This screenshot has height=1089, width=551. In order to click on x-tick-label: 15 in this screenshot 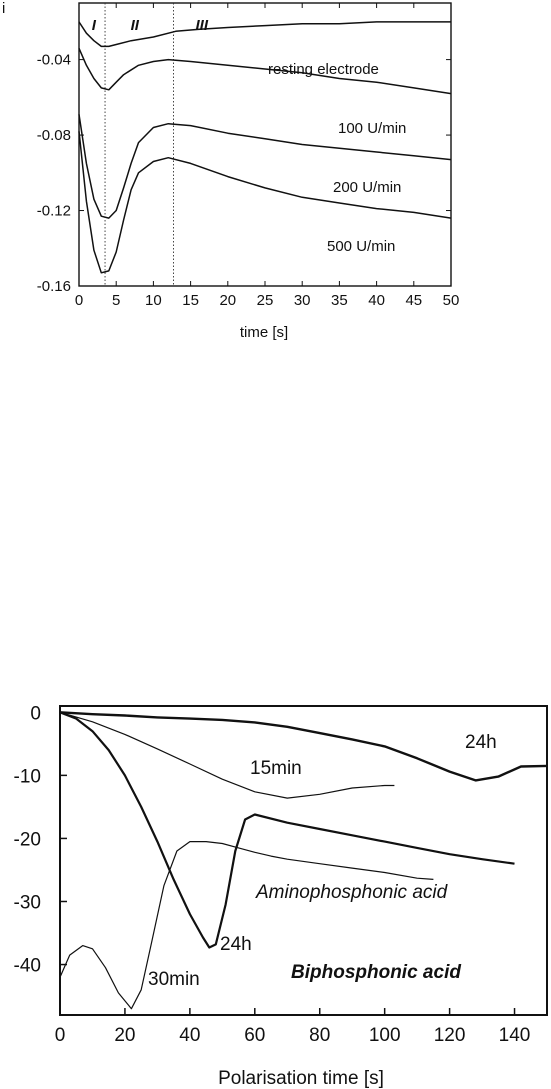, I will do `click(190, 300)`.